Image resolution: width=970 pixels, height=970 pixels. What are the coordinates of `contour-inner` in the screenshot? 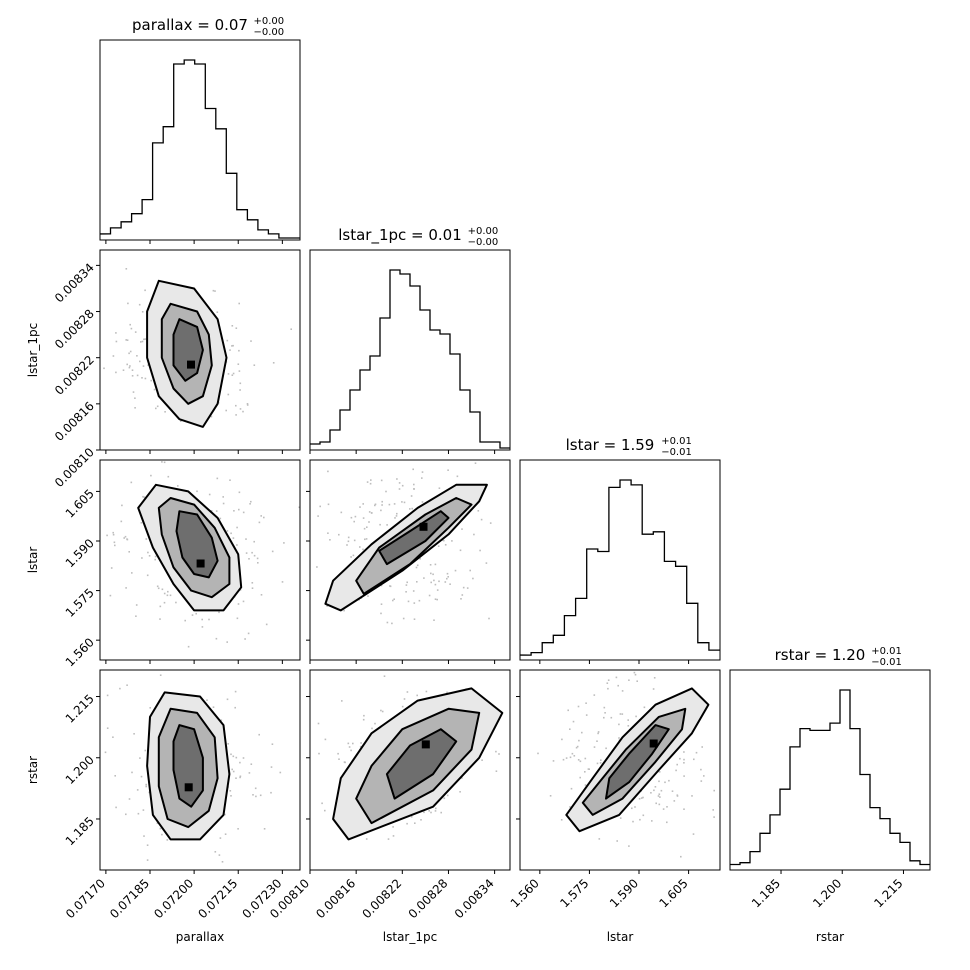 It's located at (637, 762).